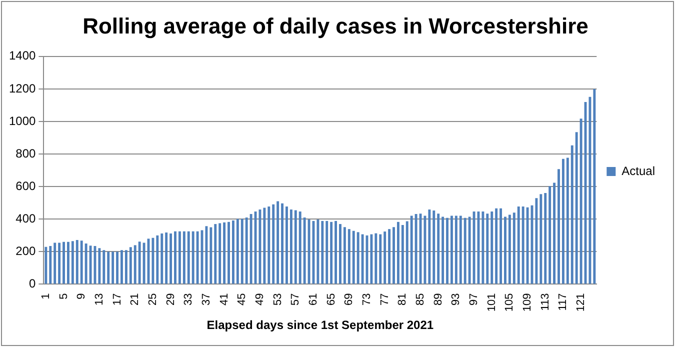 Image resolution: width=675 pixels, height=347 pixels. Describe the element at coordinates (99, 299) in the screenshot. I see `x-tick-label: 13` at that location.